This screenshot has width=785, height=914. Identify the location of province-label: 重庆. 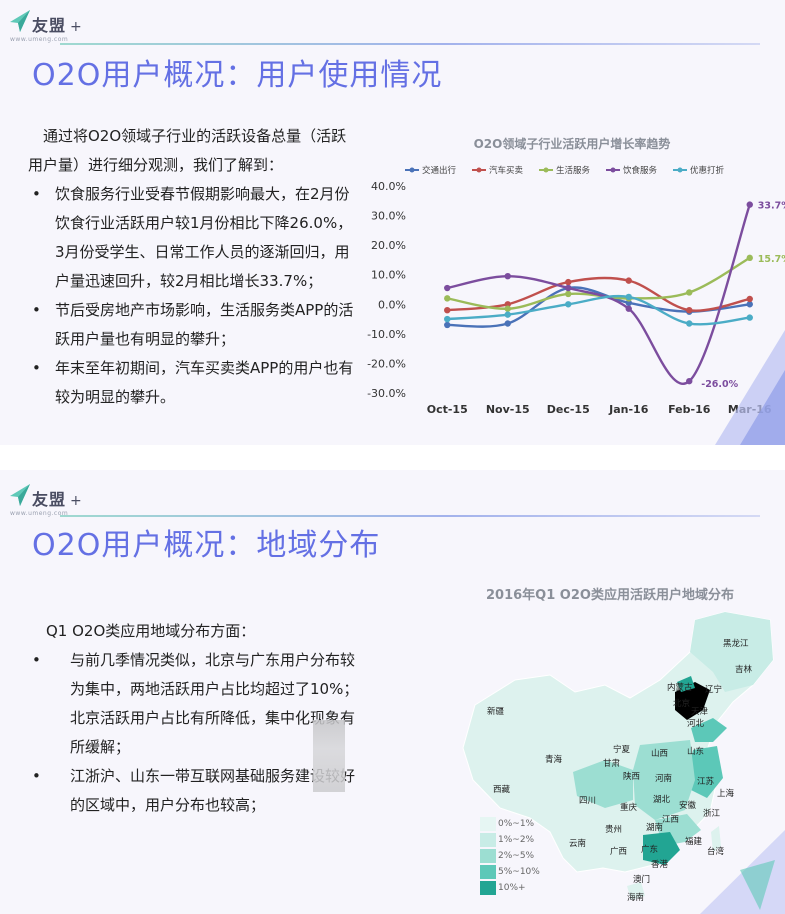
(629, 807).